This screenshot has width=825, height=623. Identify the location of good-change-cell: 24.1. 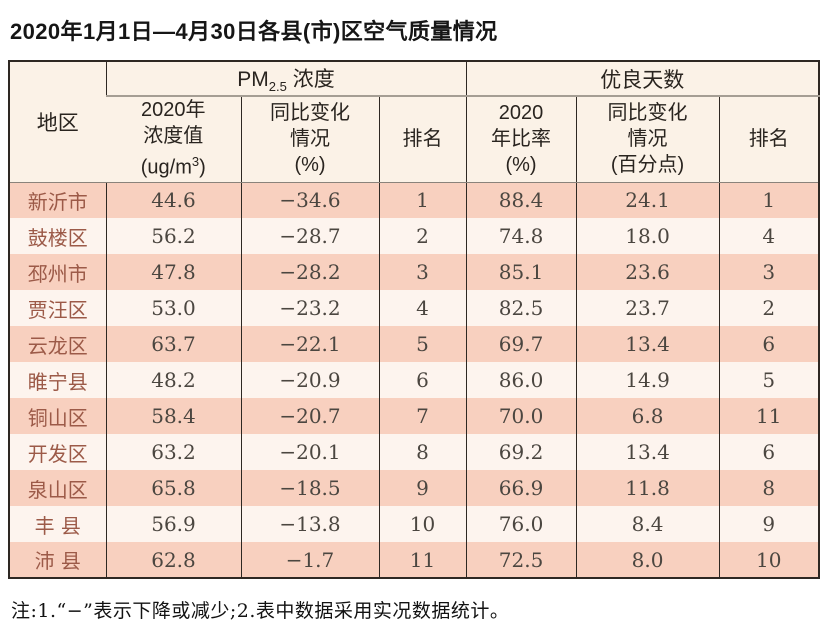
(647, 200).